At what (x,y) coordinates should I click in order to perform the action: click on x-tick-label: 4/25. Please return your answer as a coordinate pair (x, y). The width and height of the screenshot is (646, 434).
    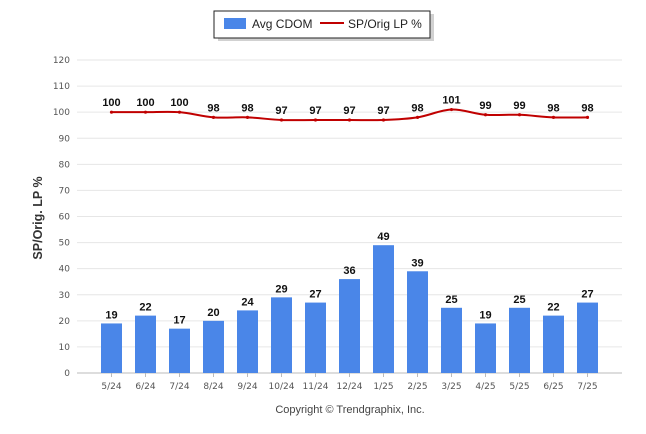
    Looking at the image, I should click on (485, 387).